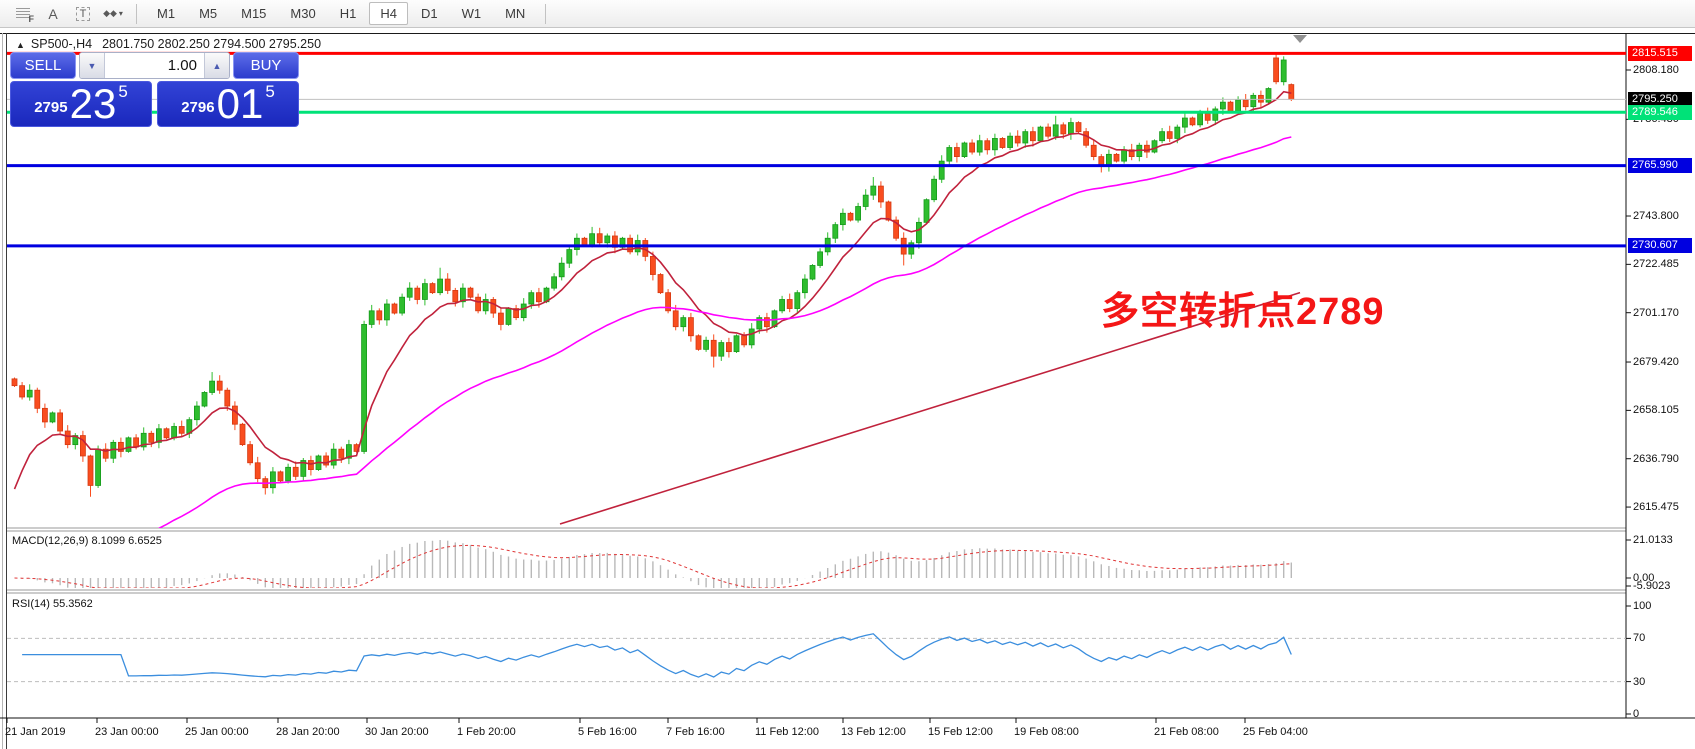  What do you see at coordinates (154, 65) in the screenshot?
I see `volume-input: 1.00` at bounding box center [154, 65].